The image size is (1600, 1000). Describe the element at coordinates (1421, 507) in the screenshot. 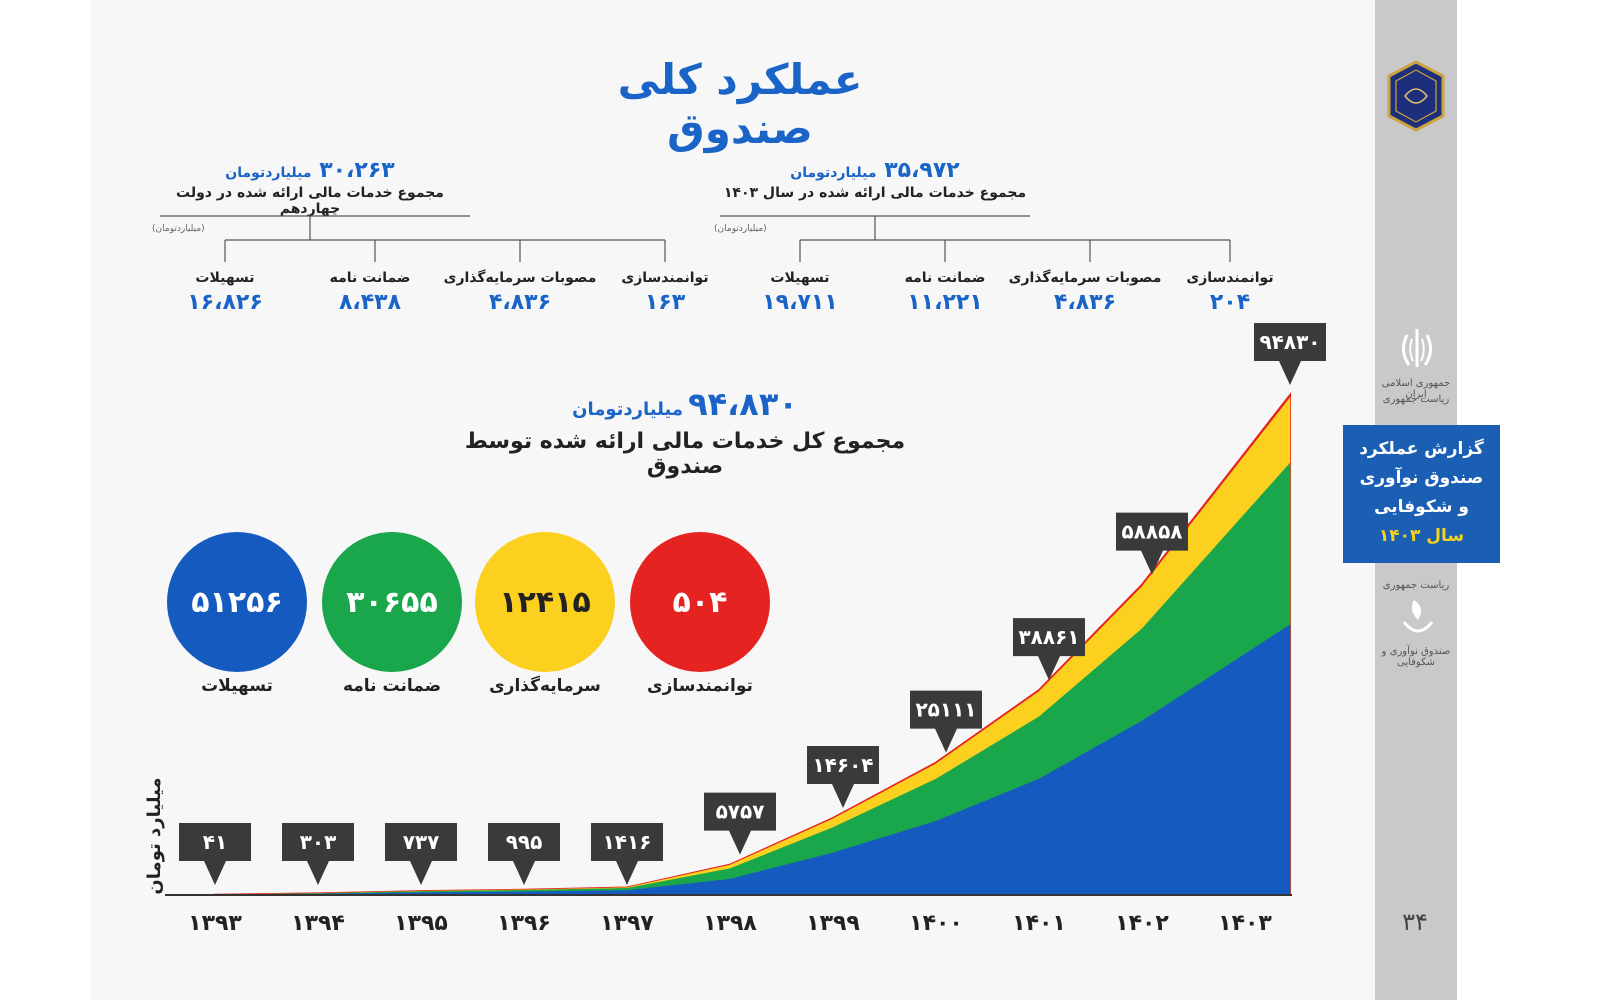

I see `report-line-3: و شکوفایی` at that location.